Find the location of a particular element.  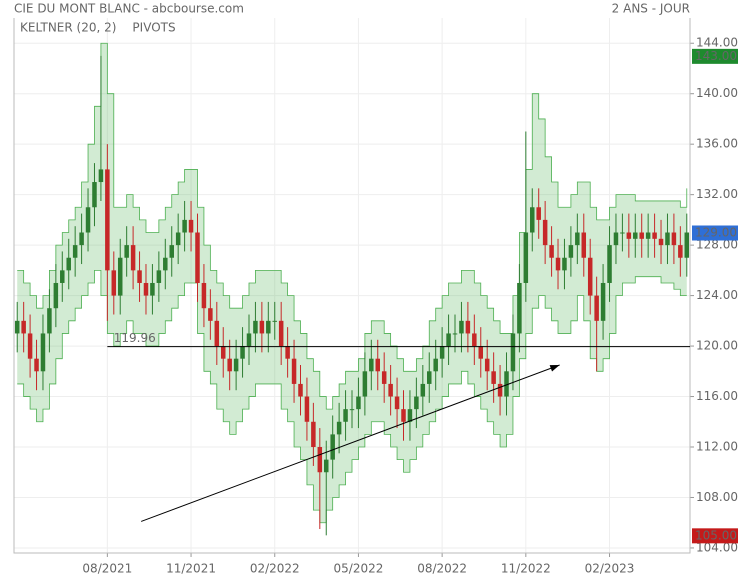

price-badge-label: 143.00 is located at coordinates (716, 56).